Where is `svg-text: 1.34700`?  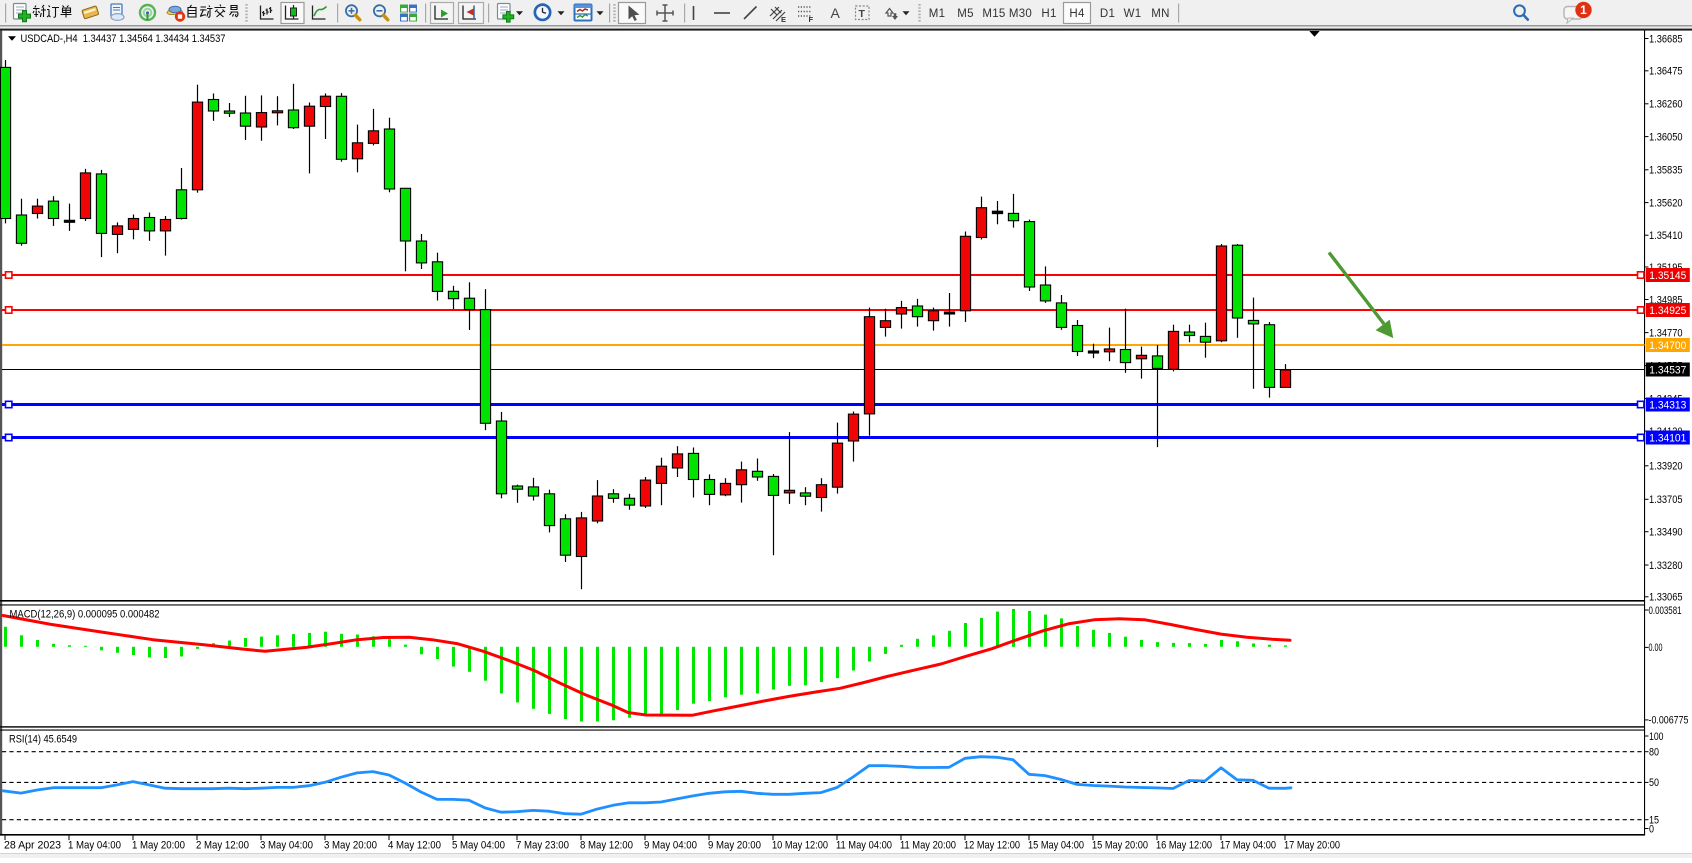
svg-text: 1.34700 is located at coordinates (1667, 346).